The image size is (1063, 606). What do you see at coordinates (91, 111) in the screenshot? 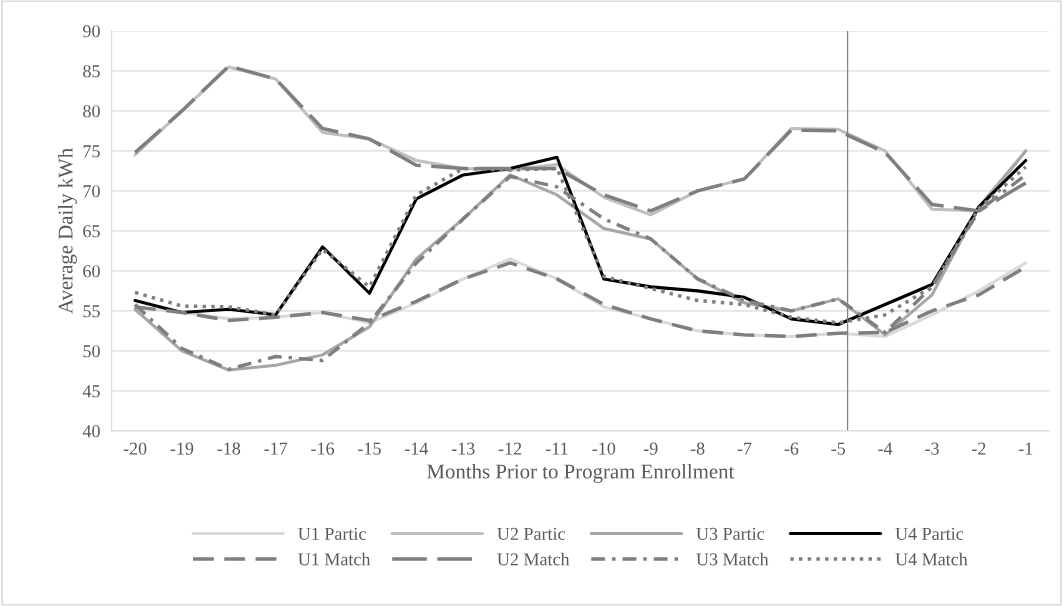
I see `y-tick-label: 80` at bounding box center [91, 111].